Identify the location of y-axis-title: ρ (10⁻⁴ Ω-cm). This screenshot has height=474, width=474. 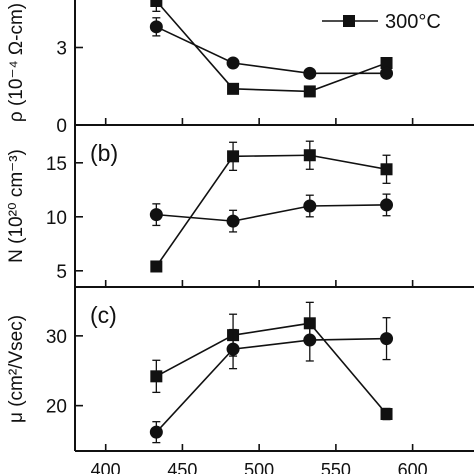
(16, 62).